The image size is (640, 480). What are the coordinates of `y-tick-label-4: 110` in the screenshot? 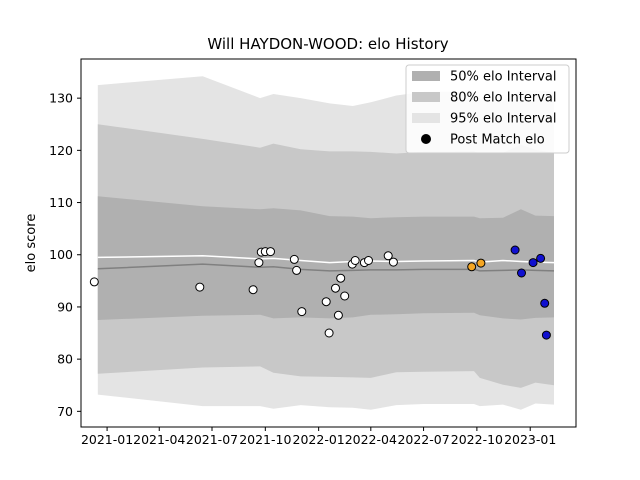 It's located at (61, 202).